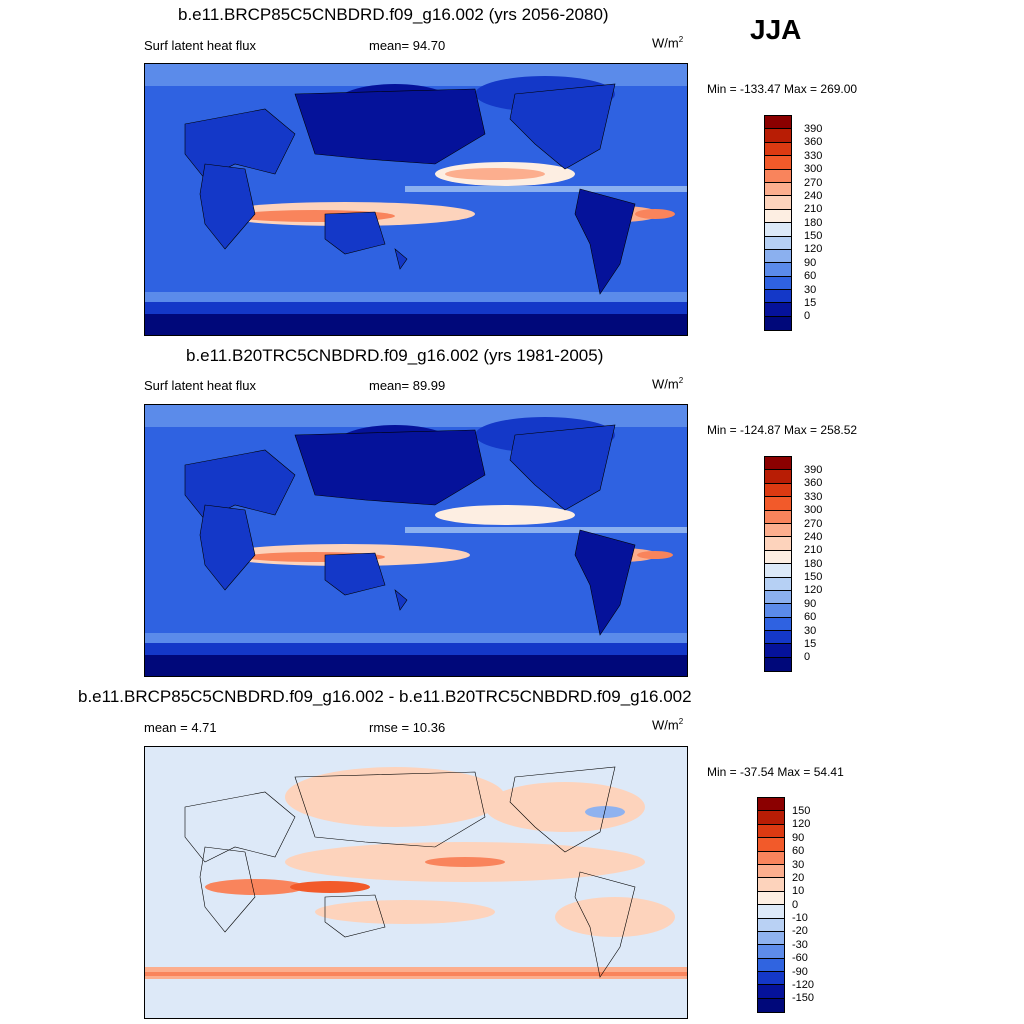 This screenshot has width=1024, height=1024. Describe the element at coordinates (813, 590) in the screenshot. I see `panel2-colorbar-tick: 120` at that location.